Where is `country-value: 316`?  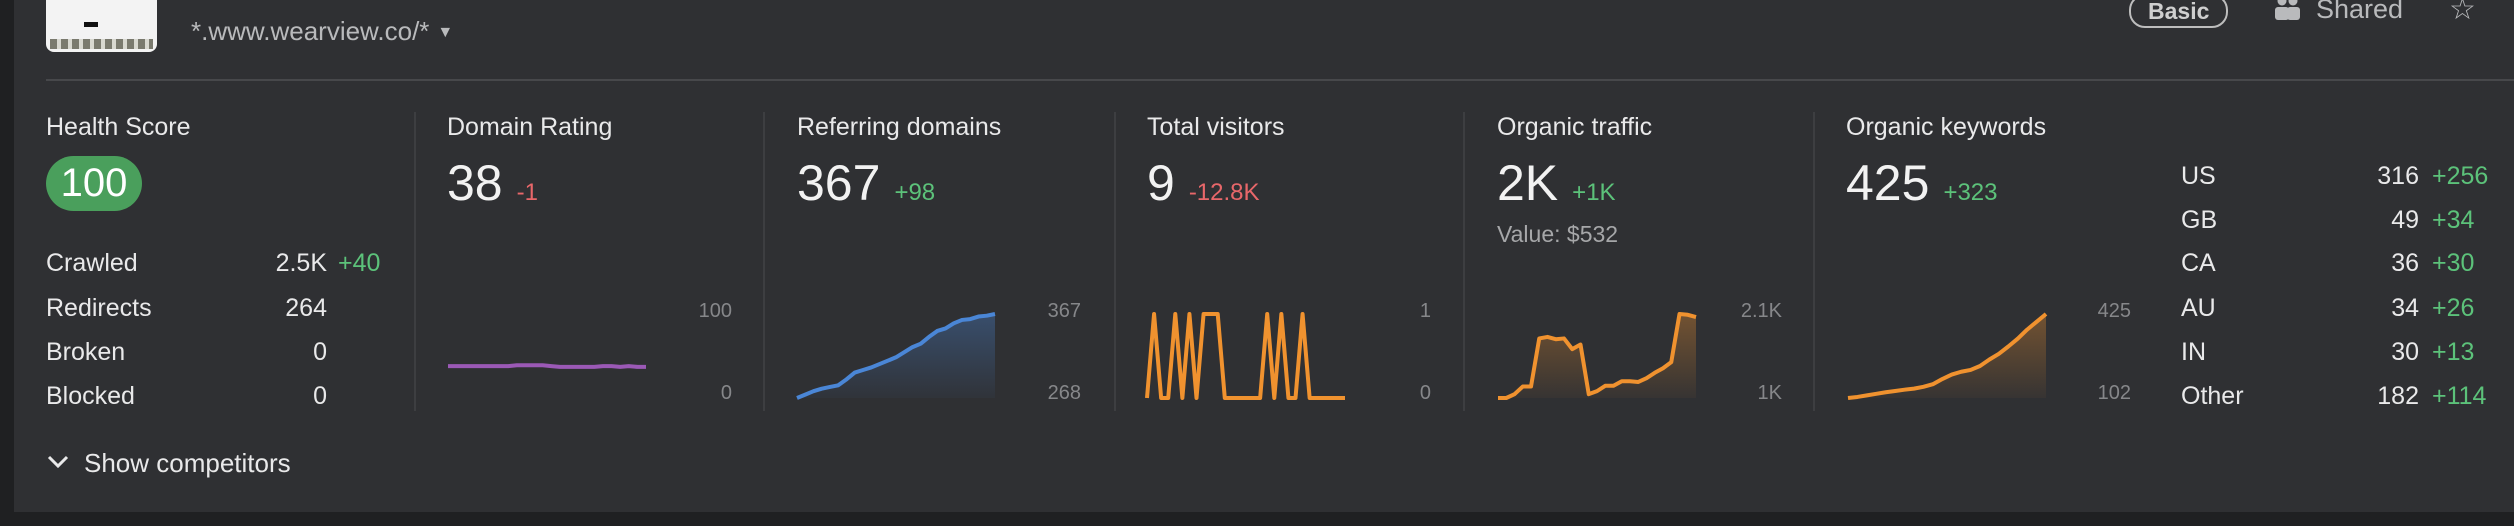
country-value: 316 is located at coordinates (2398, 176).